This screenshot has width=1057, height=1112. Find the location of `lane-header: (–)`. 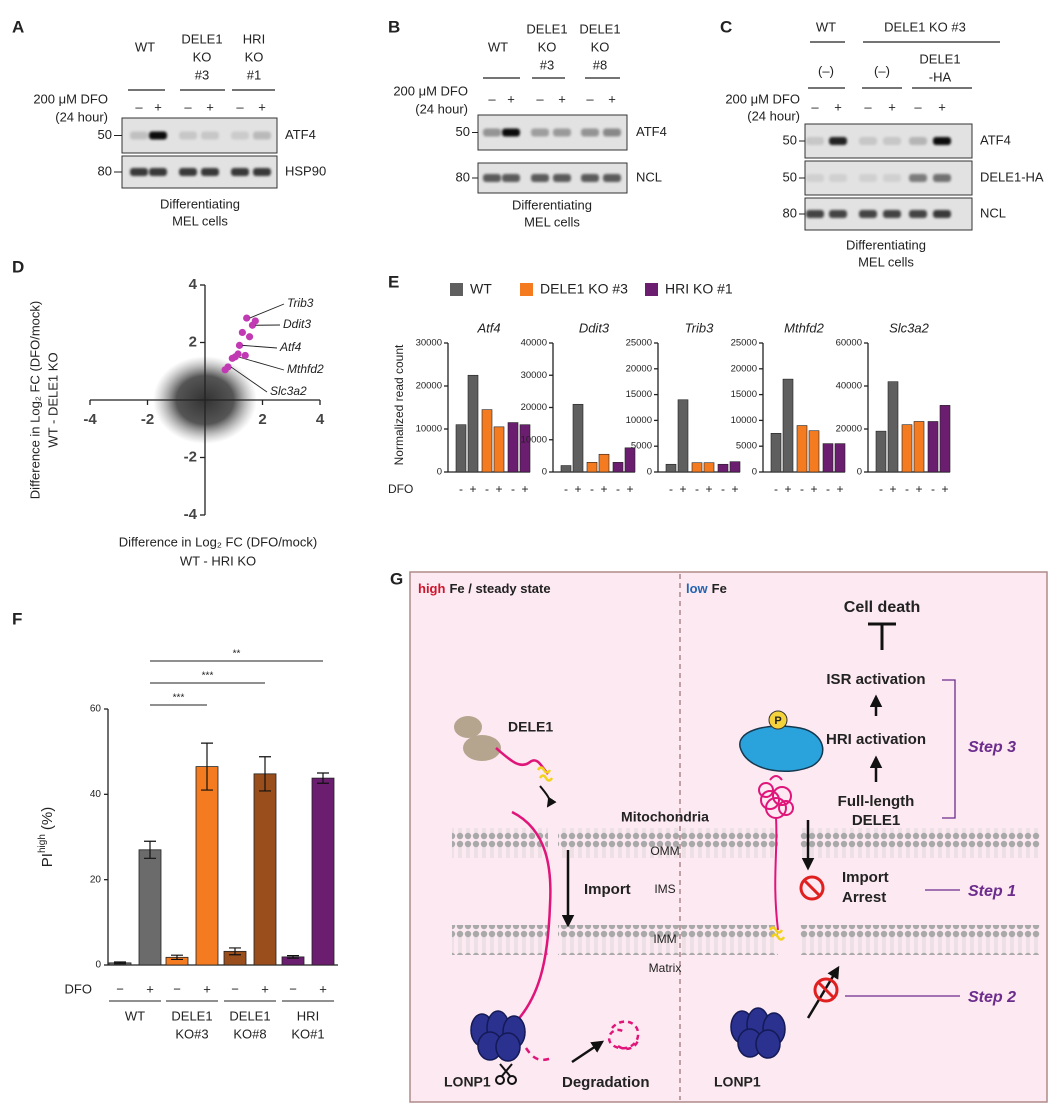

lane-header: (–) is located at coordinates (826, 70).